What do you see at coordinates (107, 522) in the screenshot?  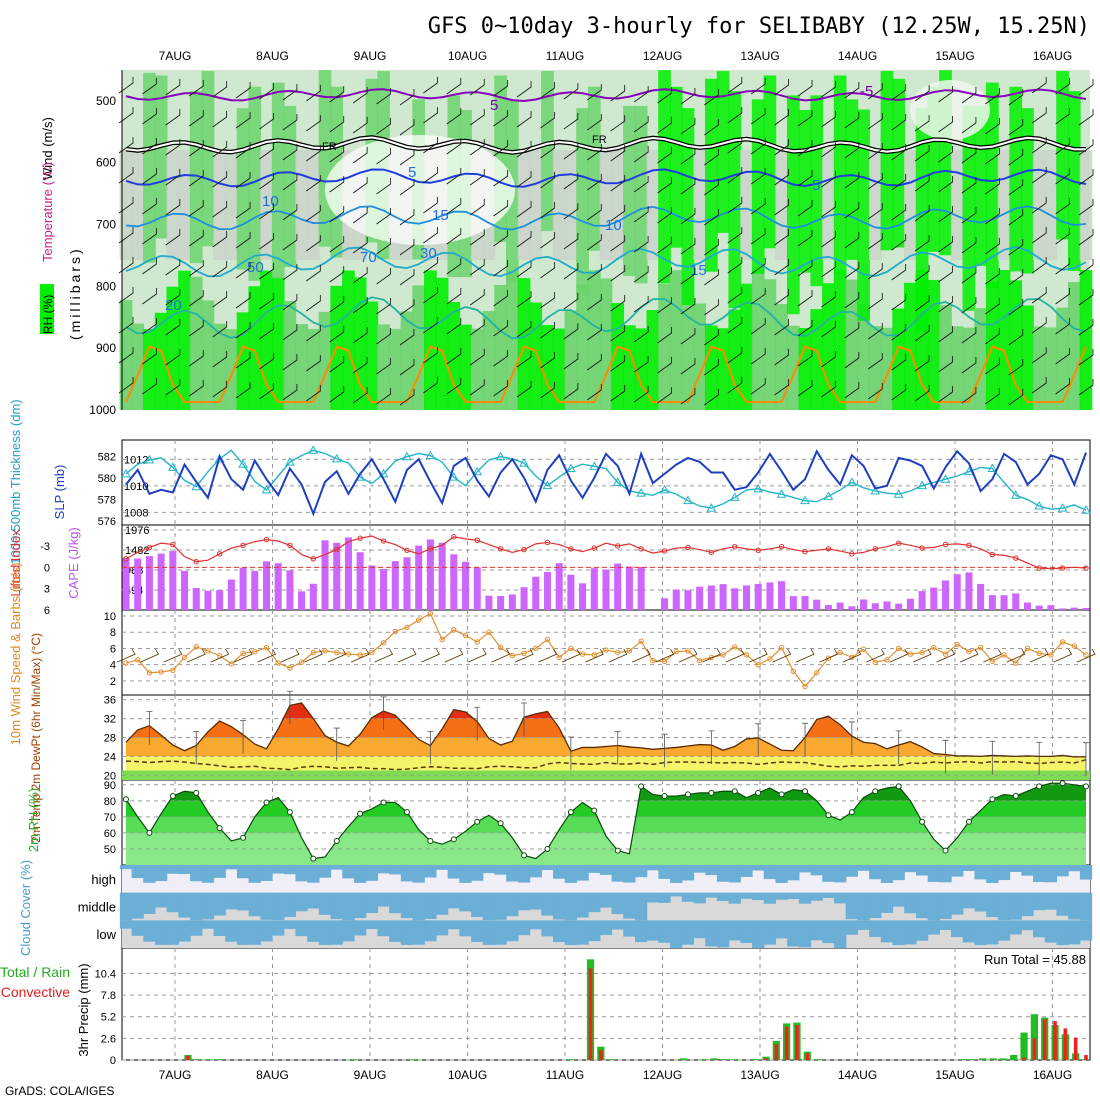 I see `thickness-tick: 576` at bounding box center [107, 522].